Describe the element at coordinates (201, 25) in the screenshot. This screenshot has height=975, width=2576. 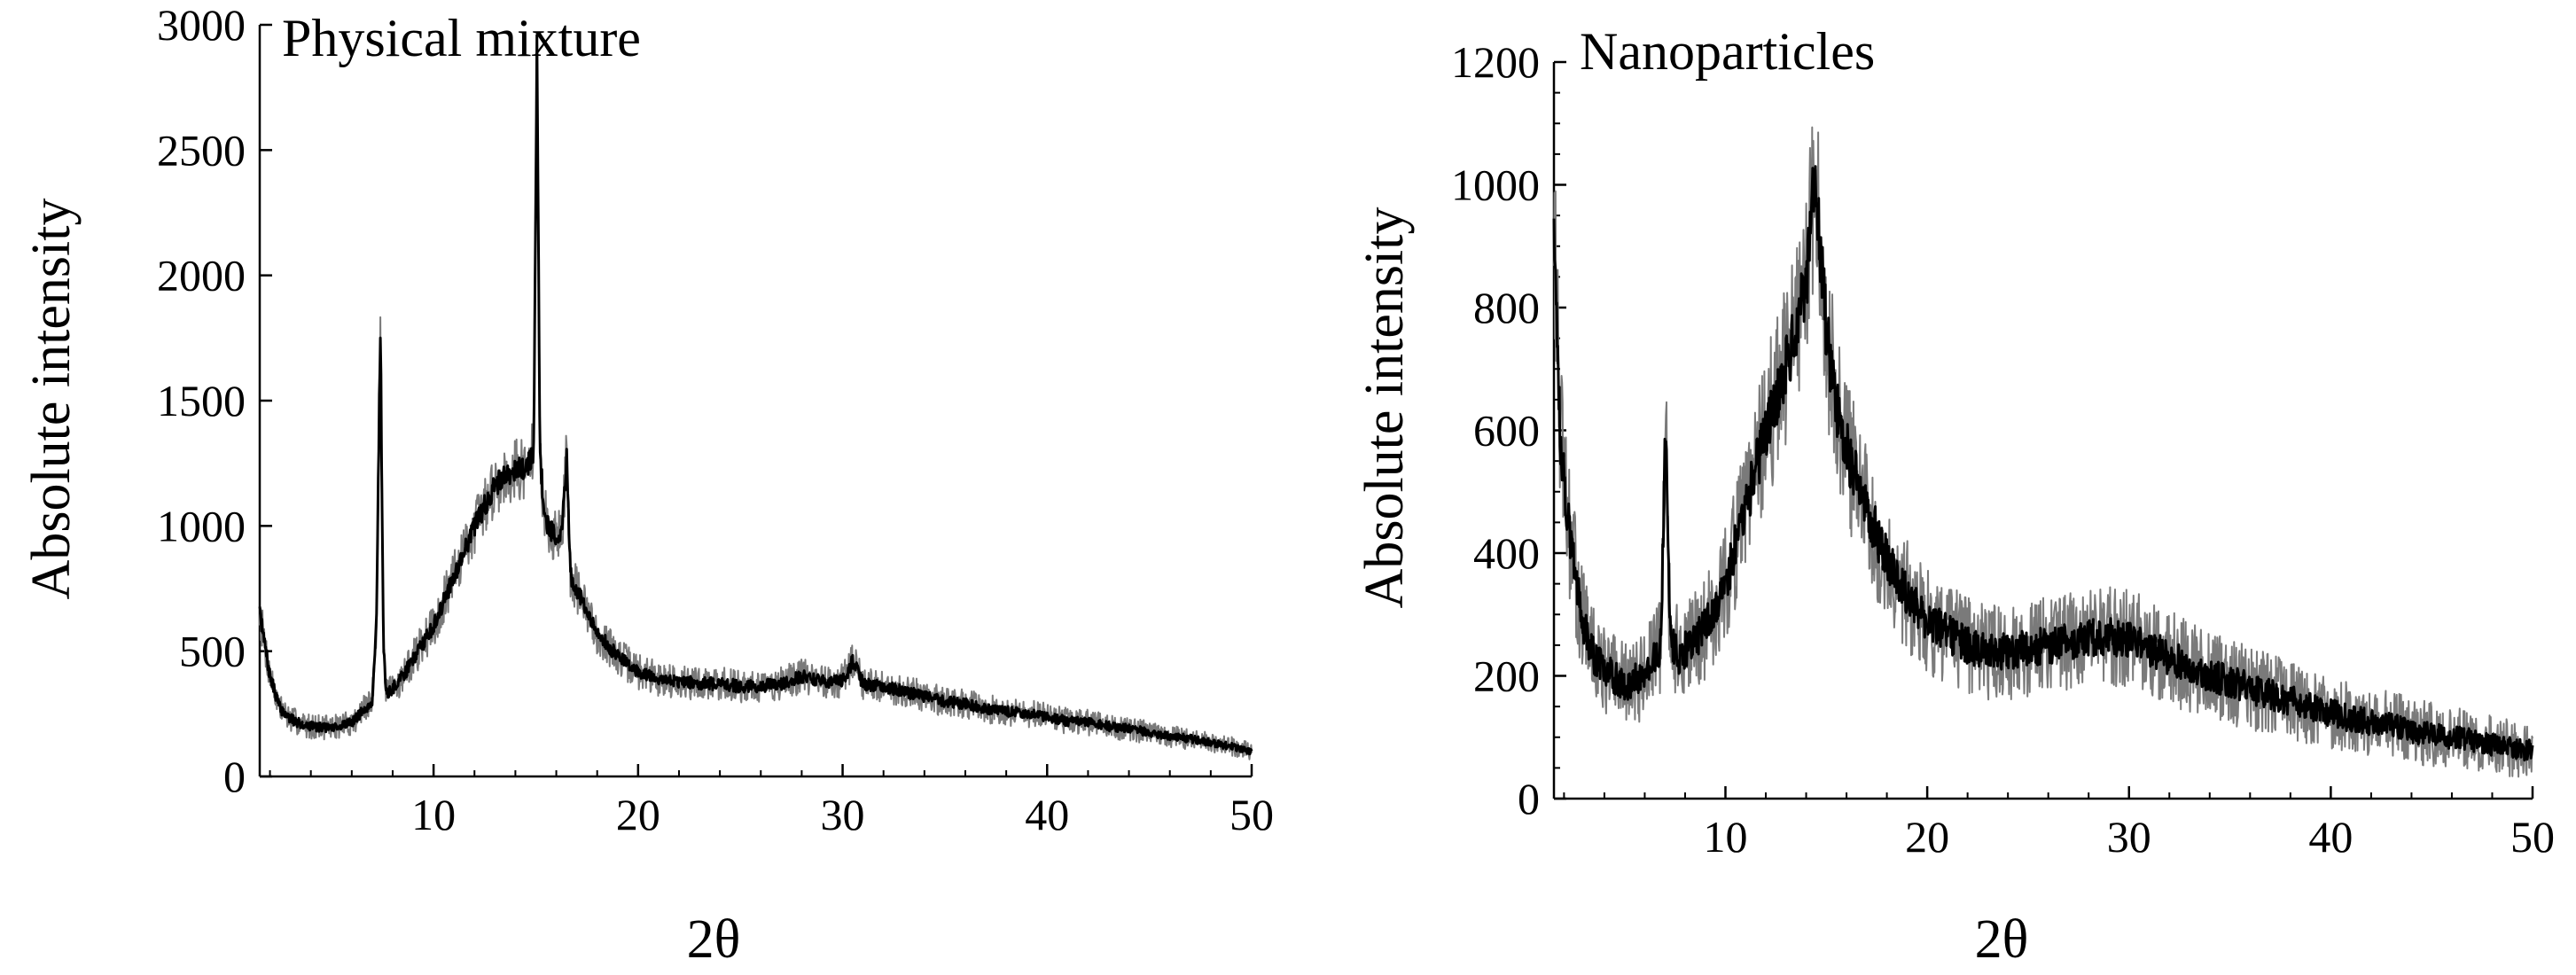
I see `y-tick-label: 3000` at that location.